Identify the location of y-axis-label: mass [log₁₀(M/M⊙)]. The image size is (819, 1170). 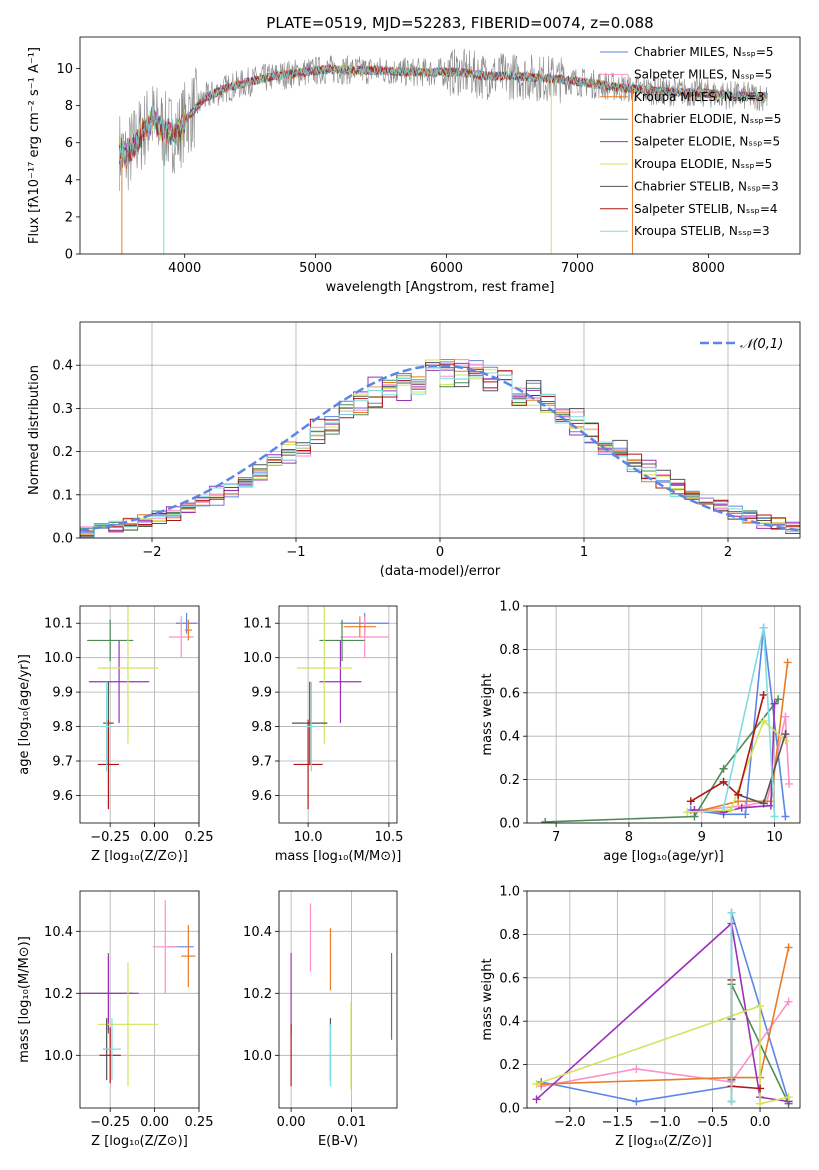
(24, 999).